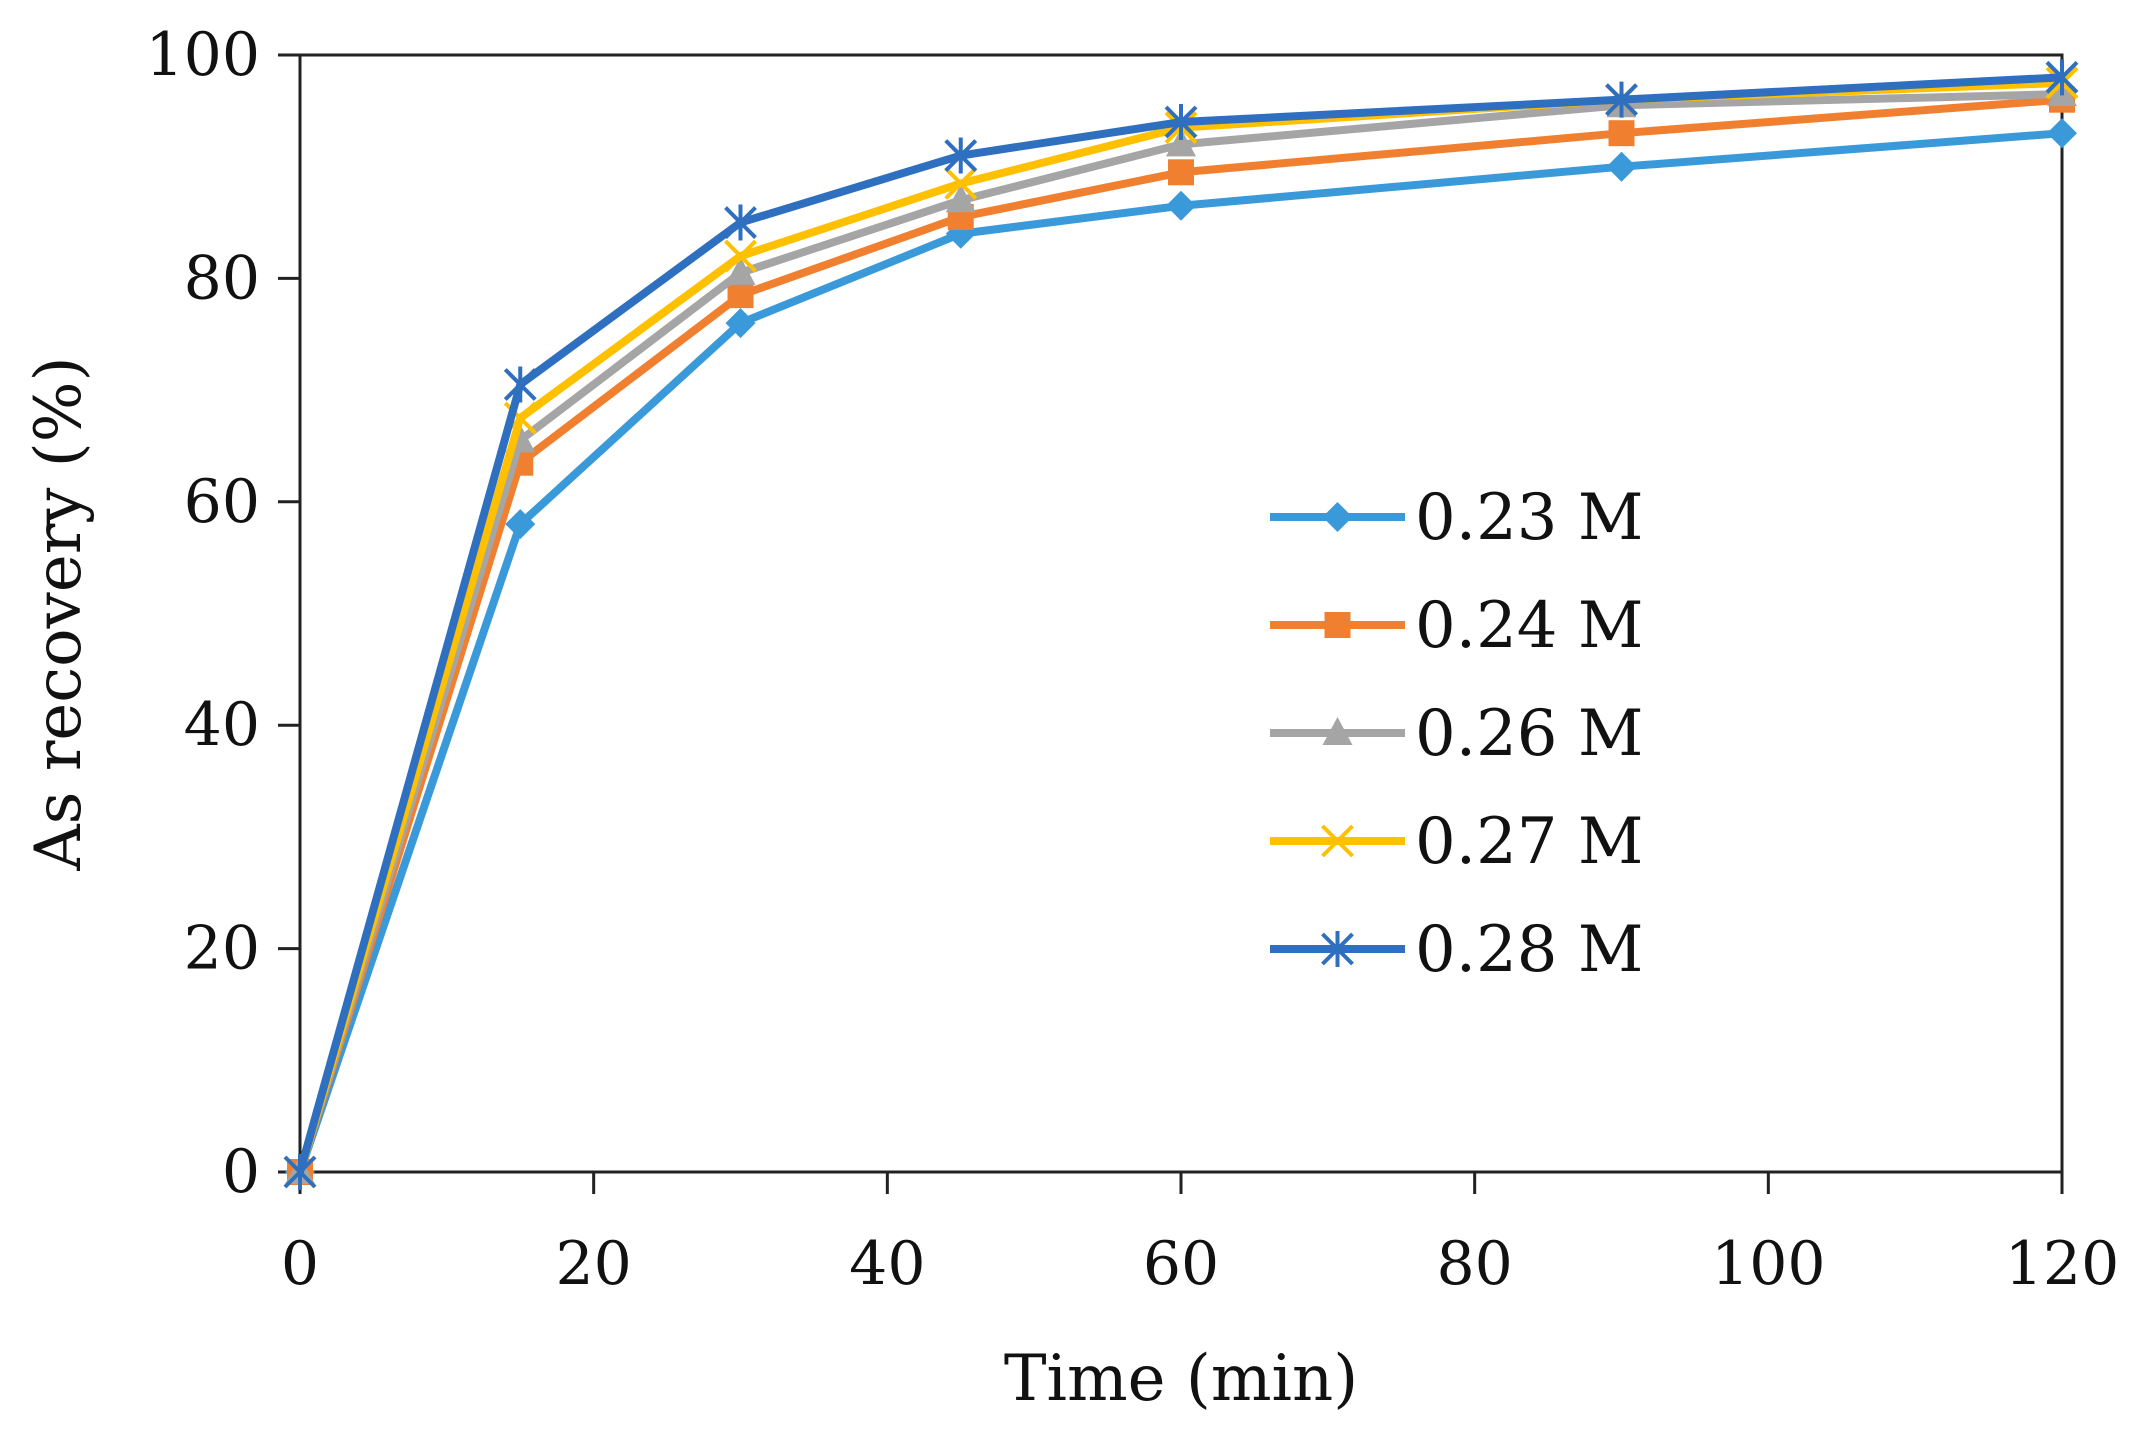 Image resolution: width=2142 pixels, height=1437 pixels. What do you see at coordinates (1768, 1264) in the screenshot?
I see `x-tick-label: 100` at bounding box center [1768, 1264].